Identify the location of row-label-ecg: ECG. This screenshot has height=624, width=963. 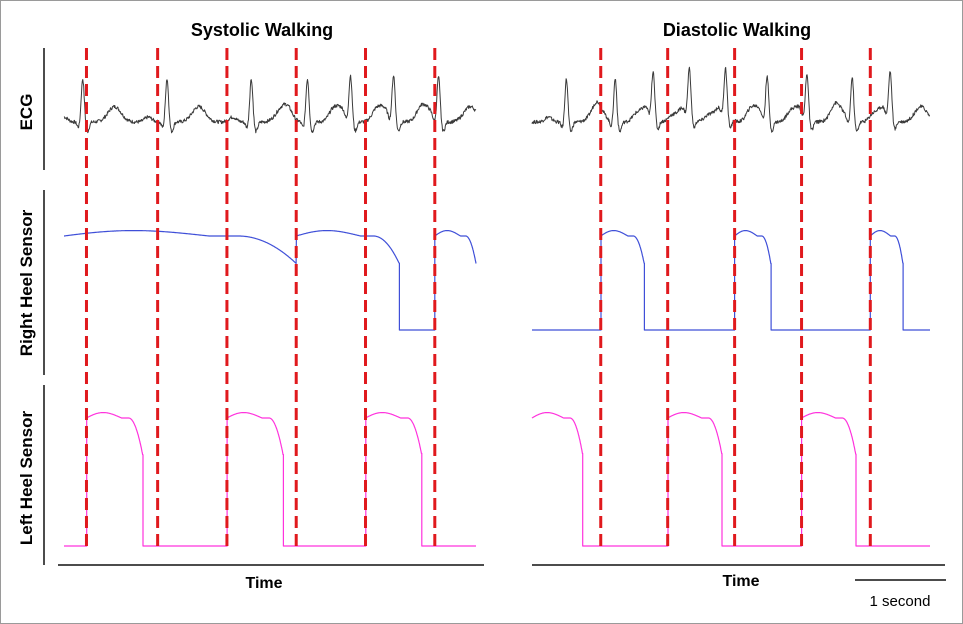
(26, 112).